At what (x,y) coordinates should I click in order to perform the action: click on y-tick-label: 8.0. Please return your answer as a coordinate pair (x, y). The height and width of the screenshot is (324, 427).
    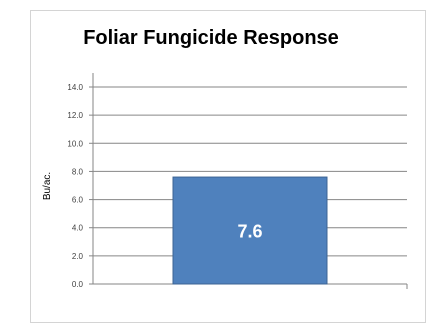
    Looking at the image, I should click on (78, 171).